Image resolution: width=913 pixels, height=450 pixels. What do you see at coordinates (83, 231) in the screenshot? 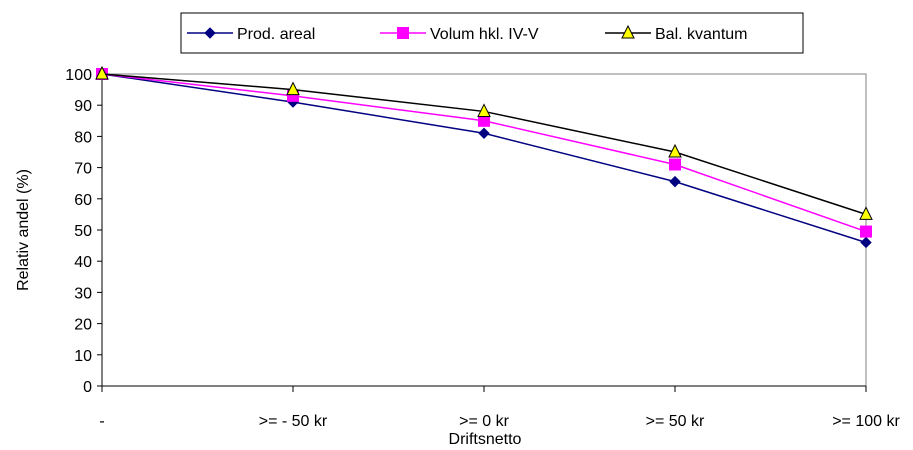
I see `y-tick-label: 50` at bounding box center [83, 231].